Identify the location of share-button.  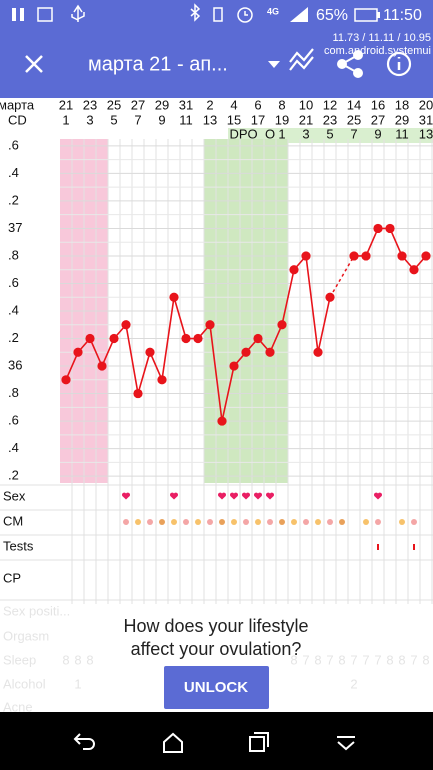
(350, 64).